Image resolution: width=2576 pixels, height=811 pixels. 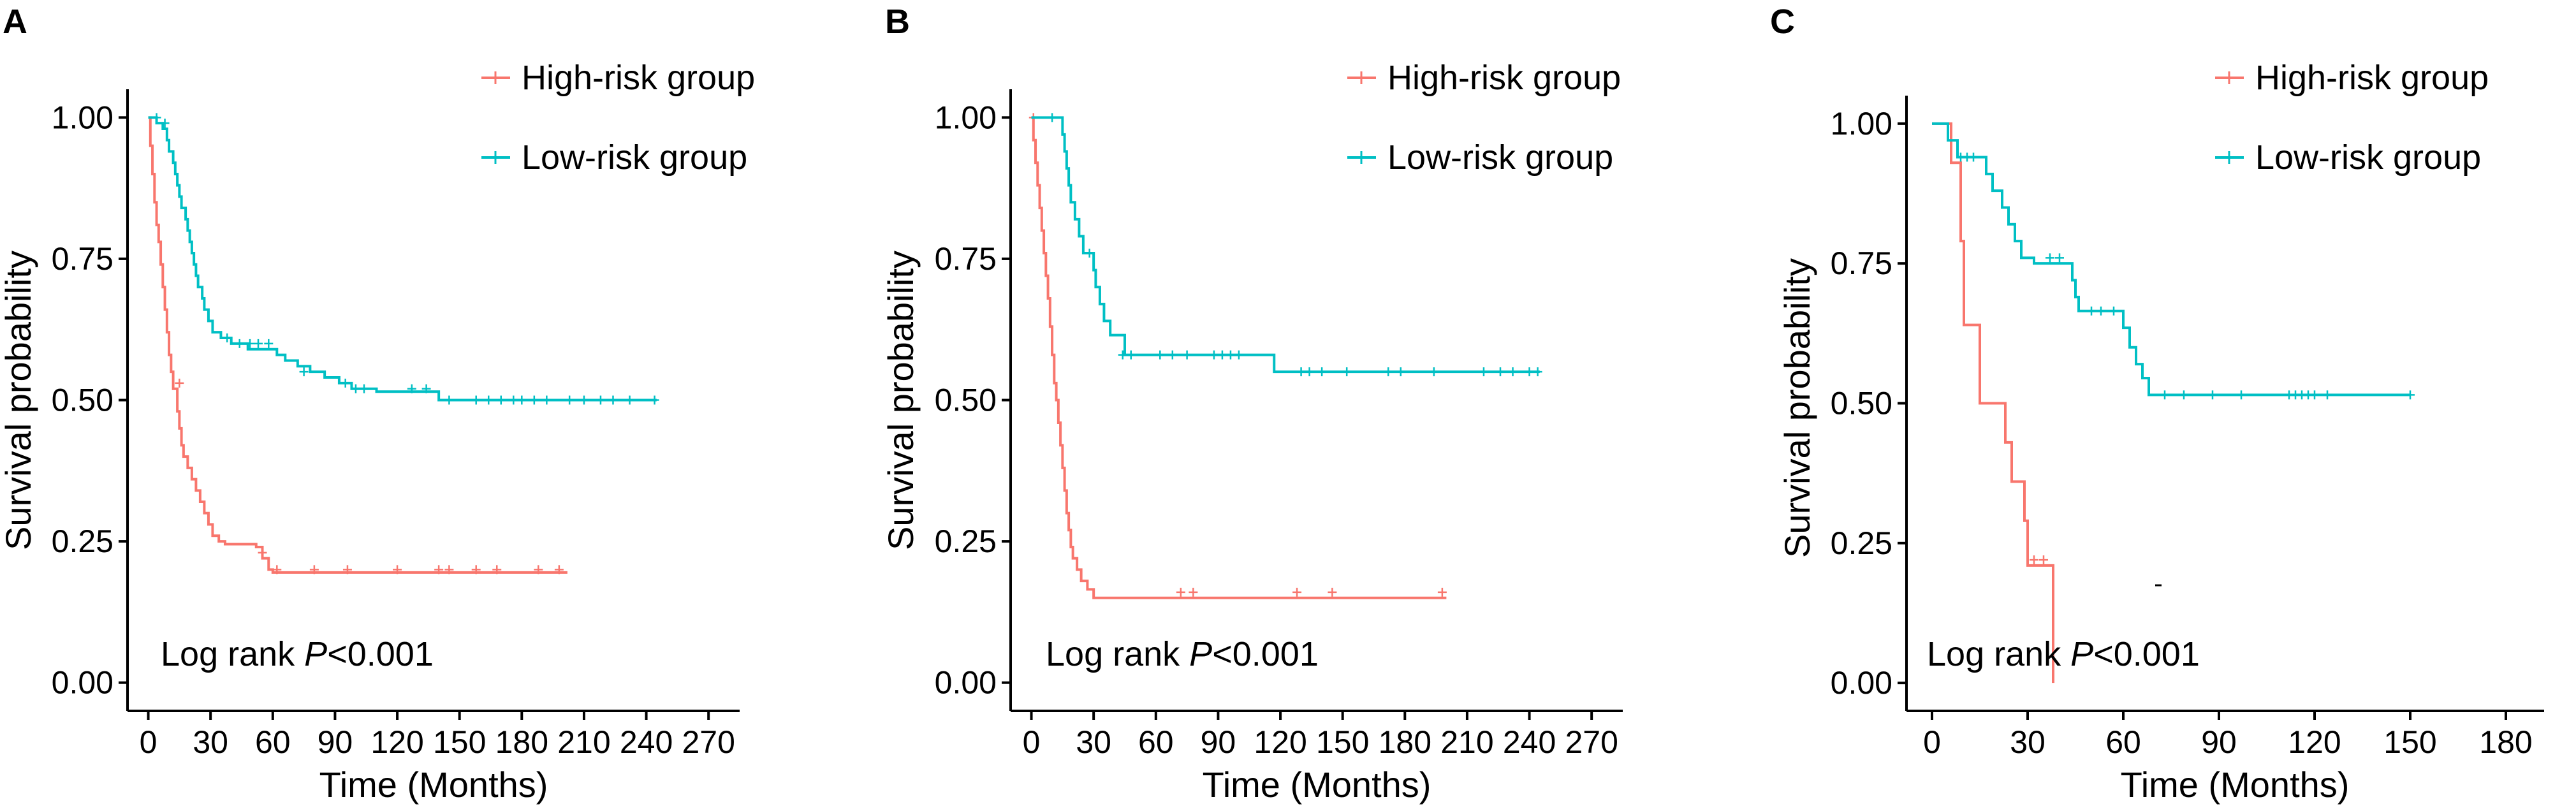 I want to click on panel-a-y-axis-title: Survival probability, so click(x=19, y=401).